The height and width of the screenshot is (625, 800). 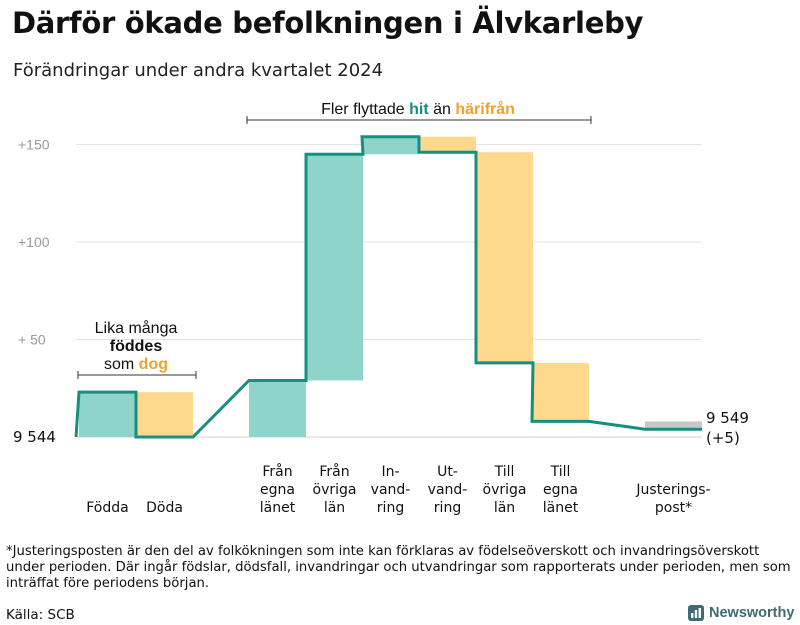 What do you see at coordinates (561, 490) in the screenshot?
I see `category-label: Till egna länet` at bounding box center [561, 490].